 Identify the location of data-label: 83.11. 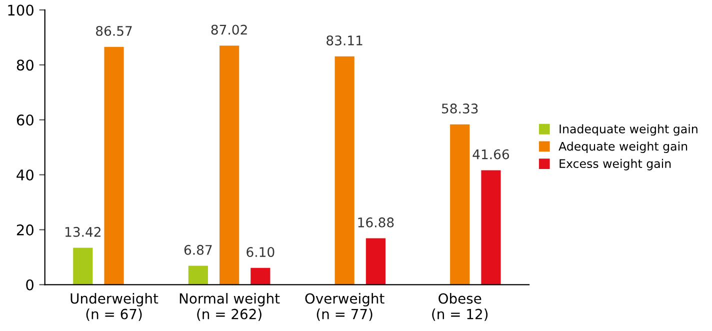
(344, 40).